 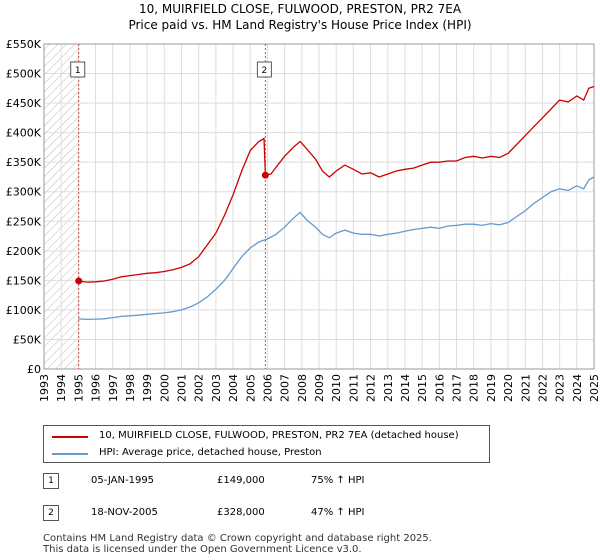 What do you see at coordinates (338, 480) in the screenshot?
I see `transaction-hpi: 75% ↑ HPI` at bounding box center [338, 480].